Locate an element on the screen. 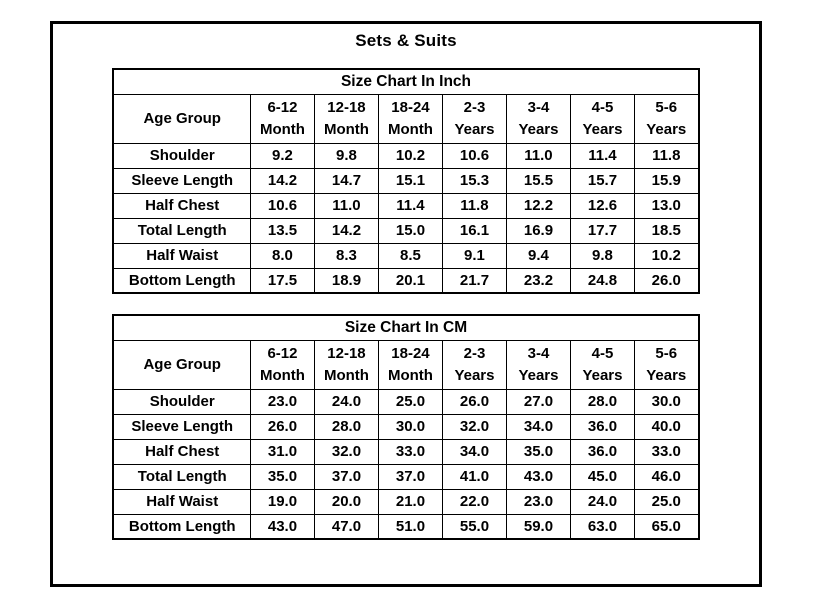 This screenshot has height=608, width=825. size-value-cell: 25.0 is located at coordinates (666, 501).